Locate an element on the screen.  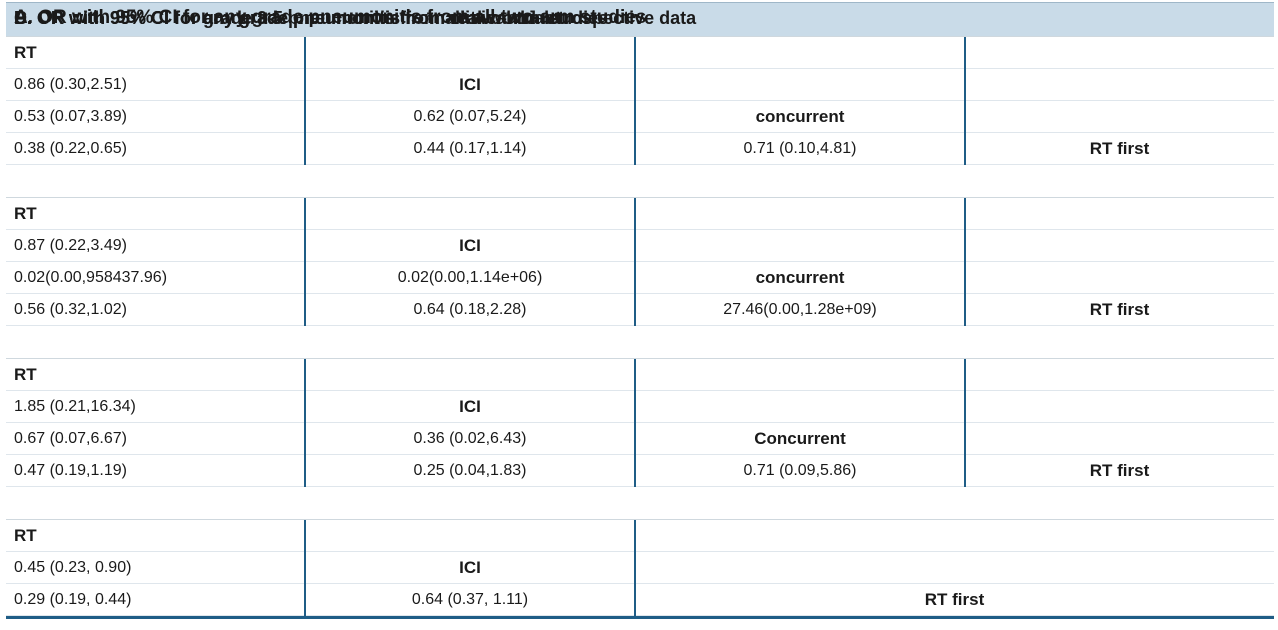
or-value: 0.67 (0.07,6.67) is located at coordinates (70, 438).